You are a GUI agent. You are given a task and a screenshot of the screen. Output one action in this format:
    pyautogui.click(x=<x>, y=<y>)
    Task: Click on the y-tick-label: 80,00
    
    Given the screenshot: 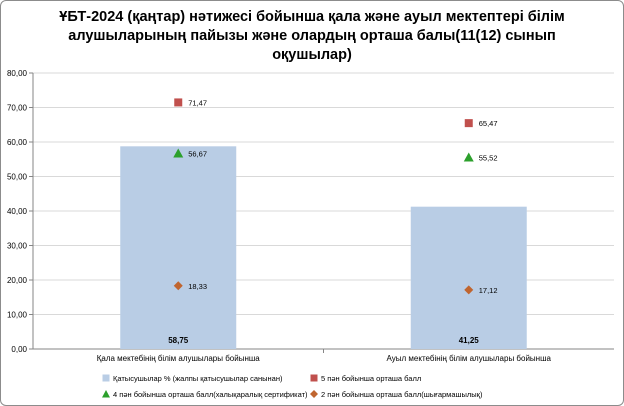 What is the action you would take?
    pyautogui.click(x=17, y=73)
    